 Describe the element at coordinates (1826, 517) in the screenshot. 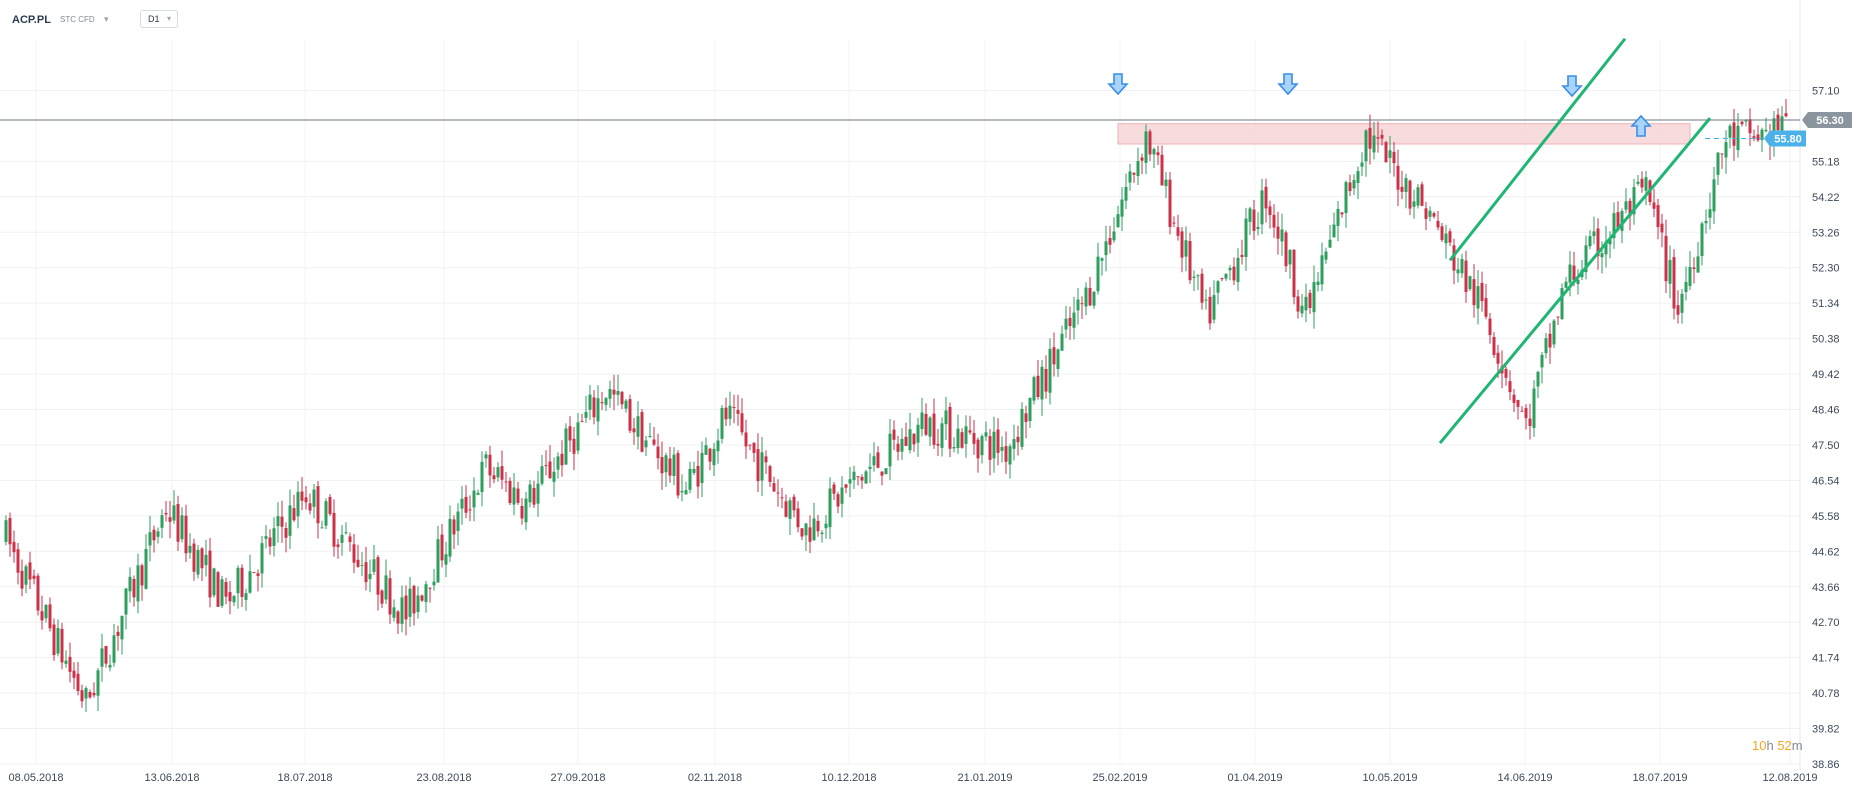

I see `y-tick-label: 45.58` at that location.